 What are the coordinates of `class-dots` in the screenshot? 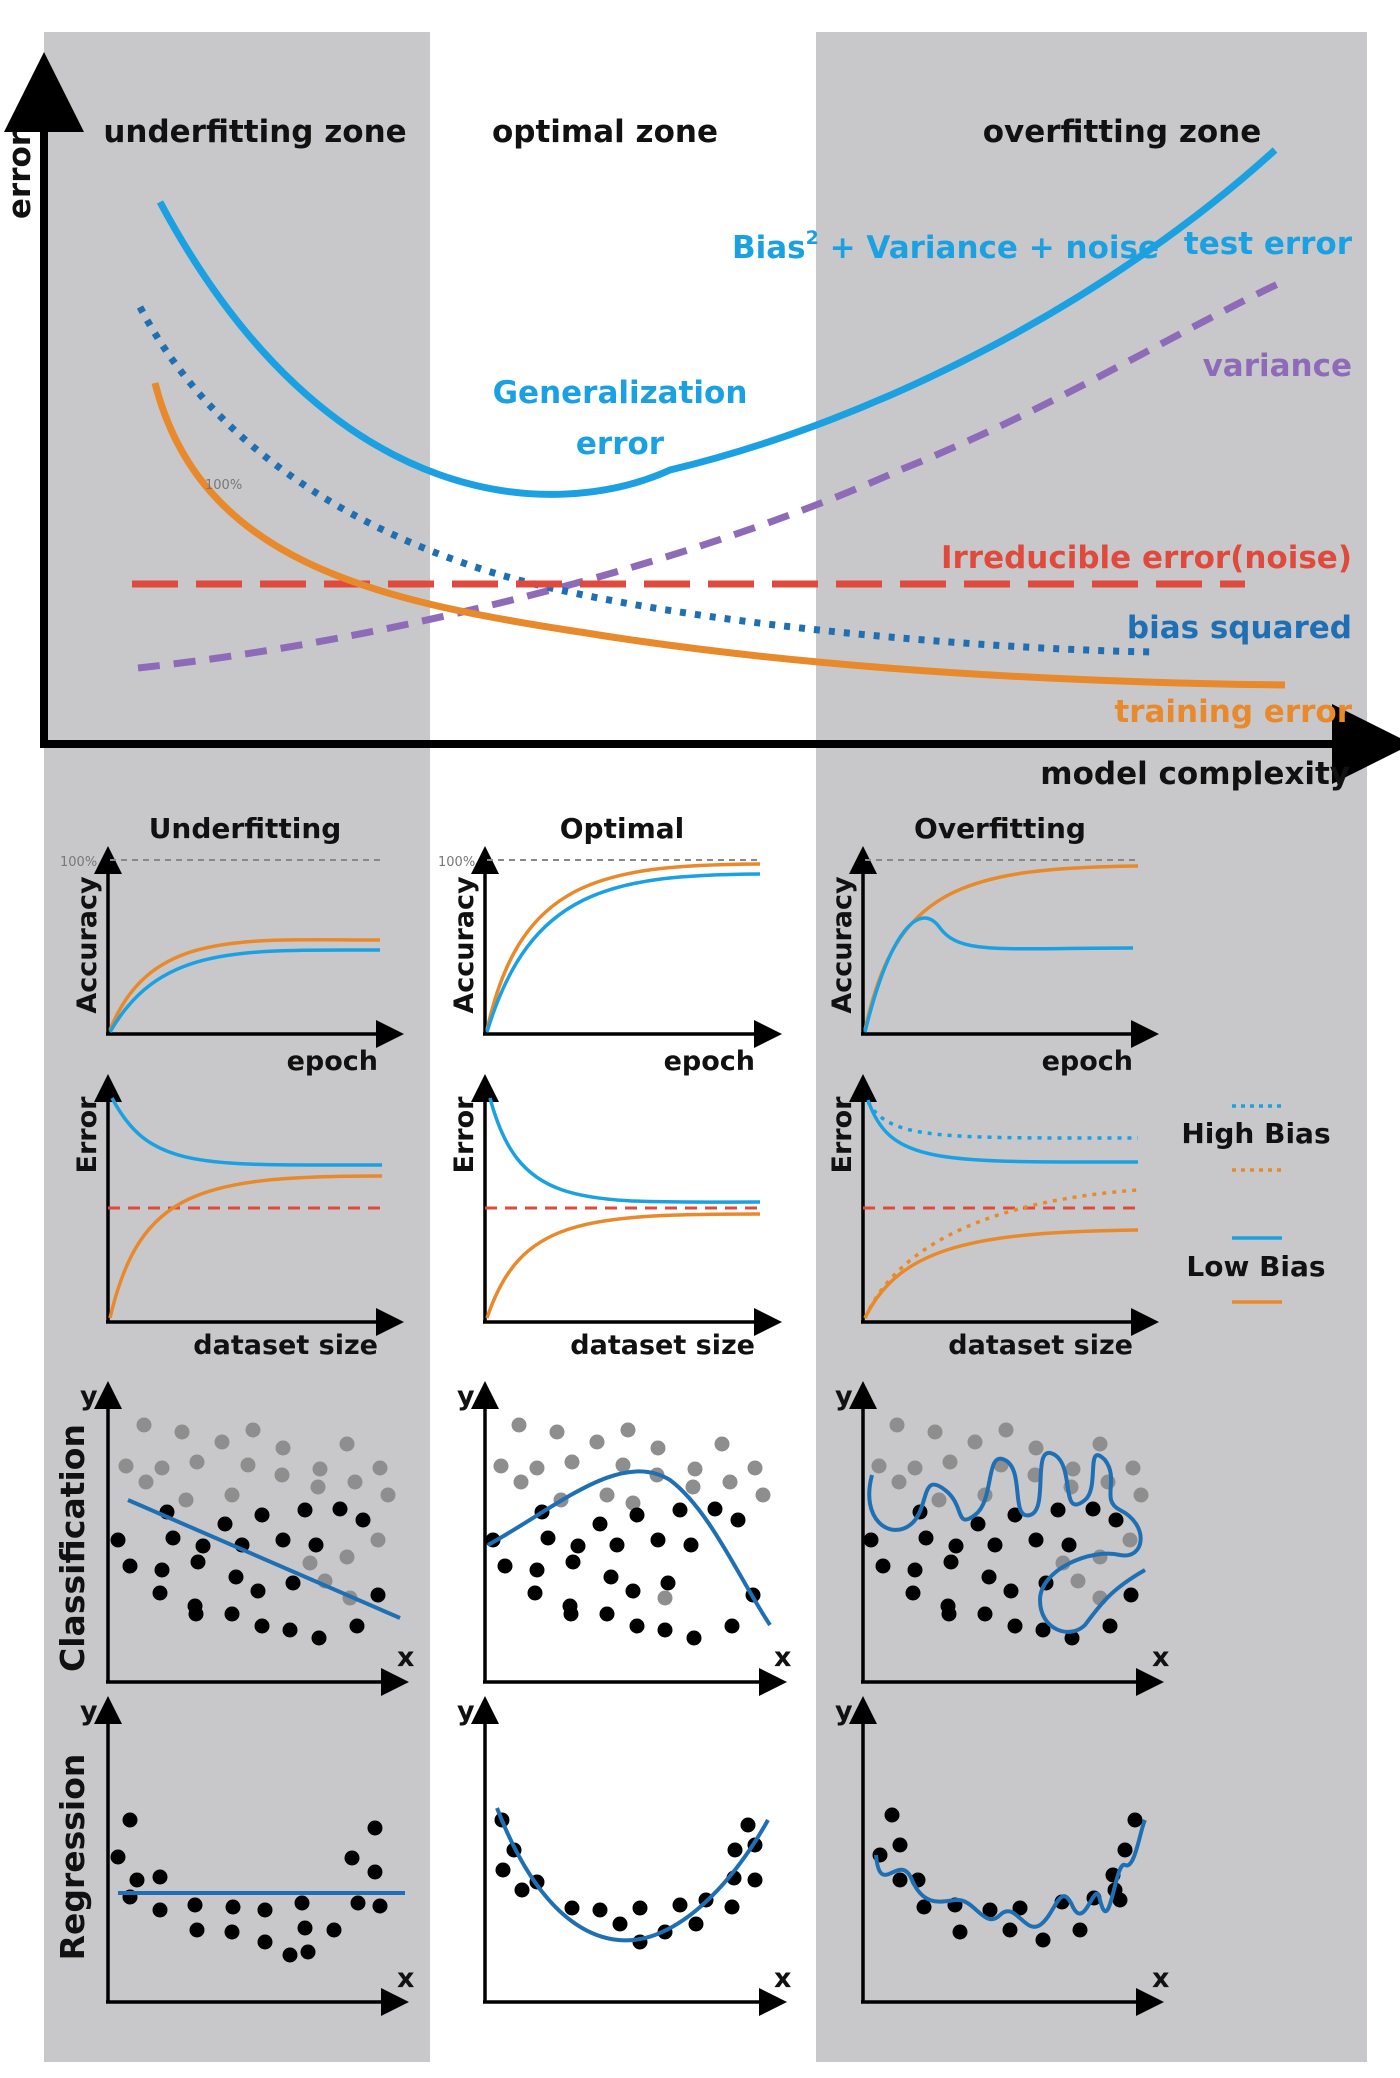 It's located at (628, 1531).